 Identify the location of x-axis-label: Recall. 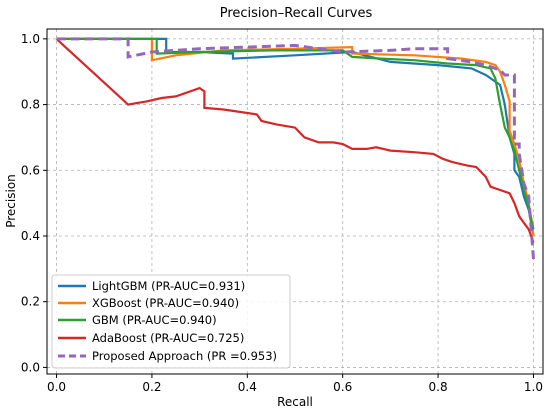
(295, 402).